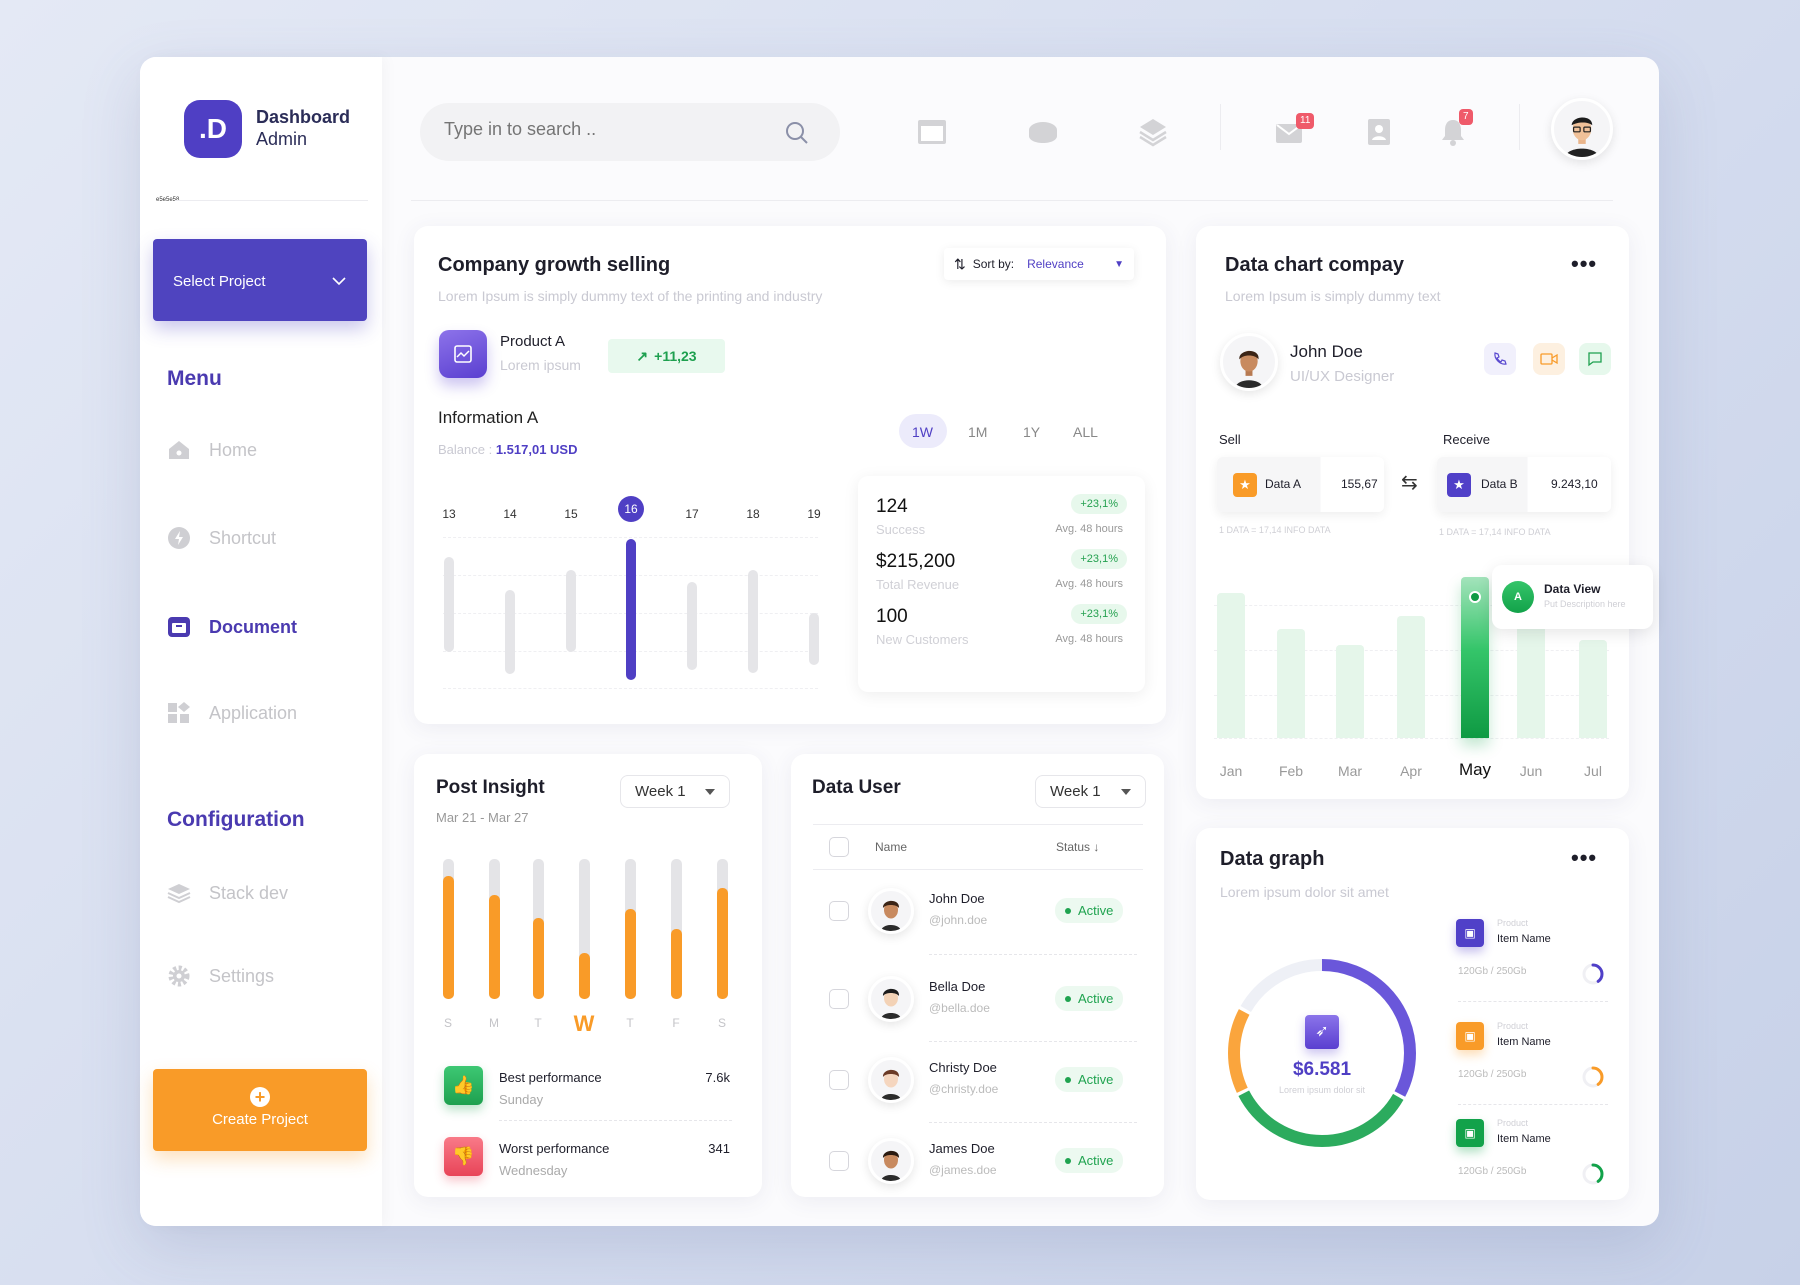 The width and height of the screenshot is (1800, 1285). What do you see at coordinates (963, 1170) in the screenshot?
I see `user-handle: @james.doe` at bounding box center [963, 1170].